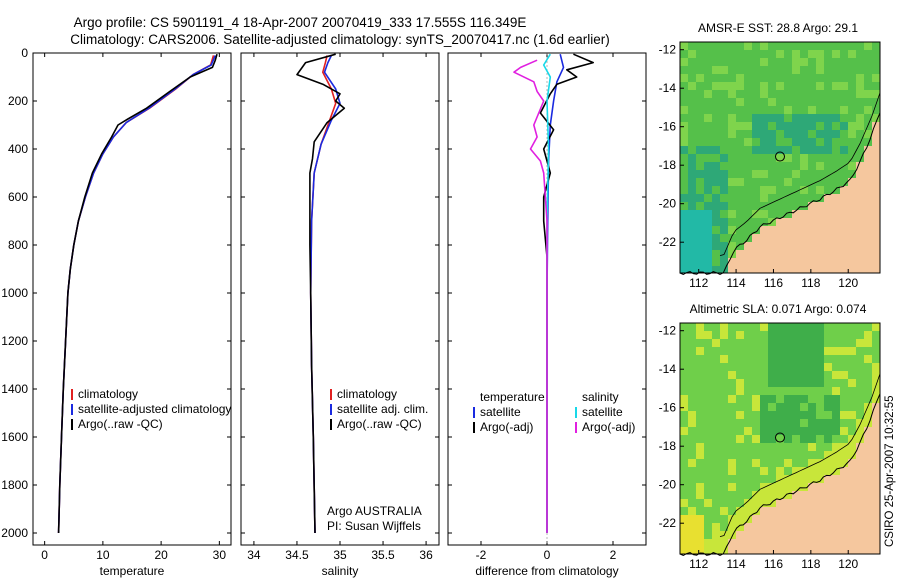  What do you see at coordinates (800, 174) in the screenshot?
I see `shelf-contour` at bounding box center [800, 174].